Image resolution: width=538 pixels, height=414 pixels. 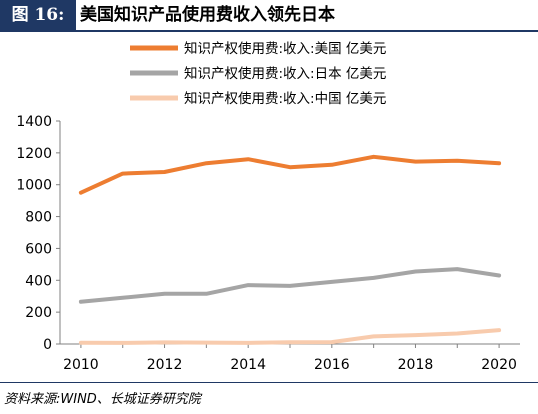 What do you see at coordinates (38, 249) in the screenshot?
I see `y-tick-label: 600` at bounding box center [38, 249].